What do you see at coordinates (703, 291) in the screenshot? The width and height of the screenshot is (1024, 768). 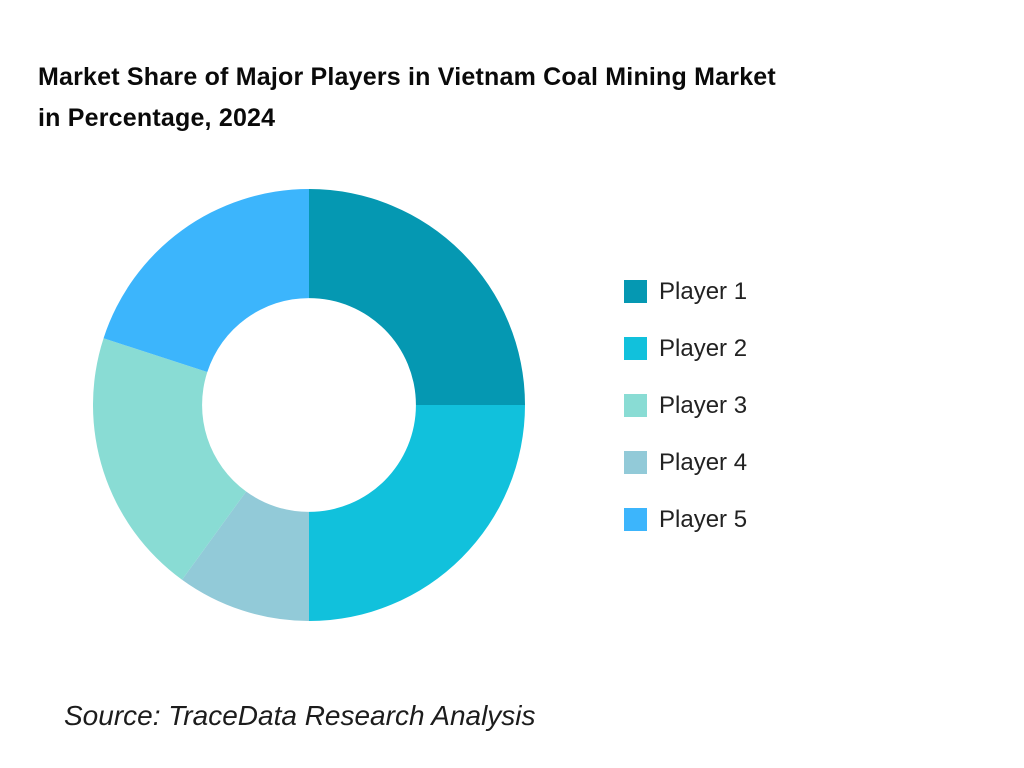 I see `legend-label-player-1: Player 1` at bounding box center [703, 291].